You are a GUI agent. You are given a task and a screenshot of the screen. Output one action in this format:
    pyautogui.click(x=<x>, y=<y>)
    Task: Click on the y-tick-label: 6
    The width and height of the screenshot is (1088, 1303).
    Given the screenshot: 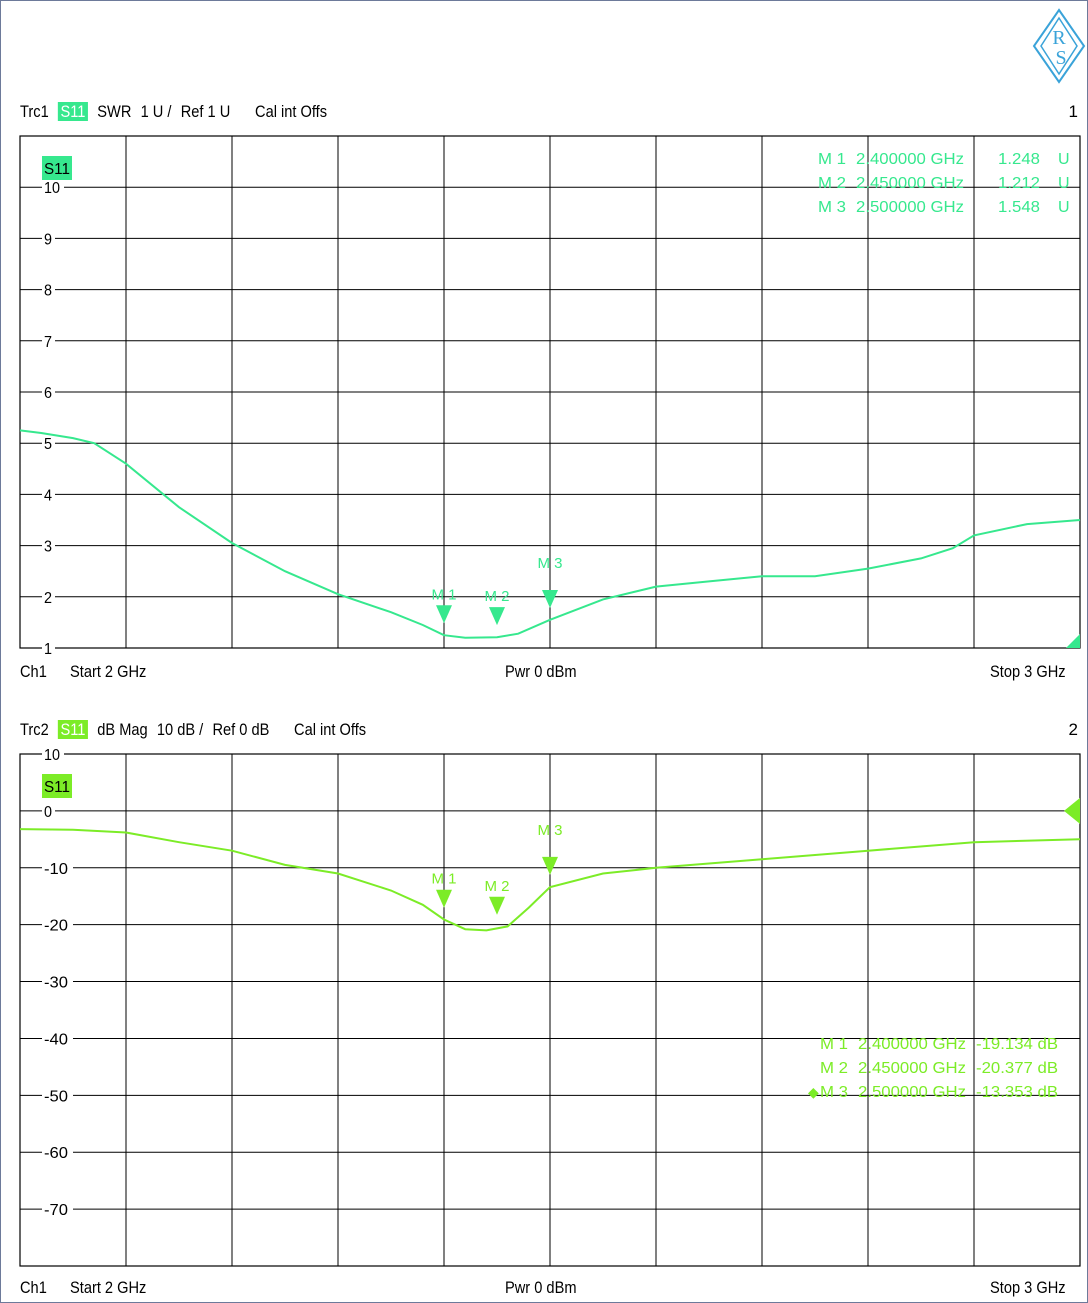 What is the action you would take?
    pyautogui.click(x=48, y=393)
    